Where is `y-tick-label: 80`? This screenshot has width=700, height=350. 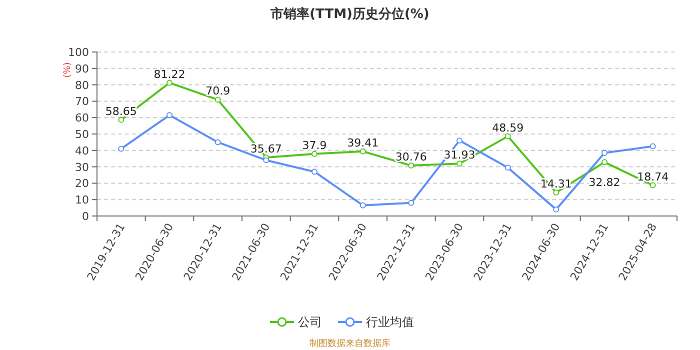 y-tick-label: 80 is located at coordinates (82, 85).